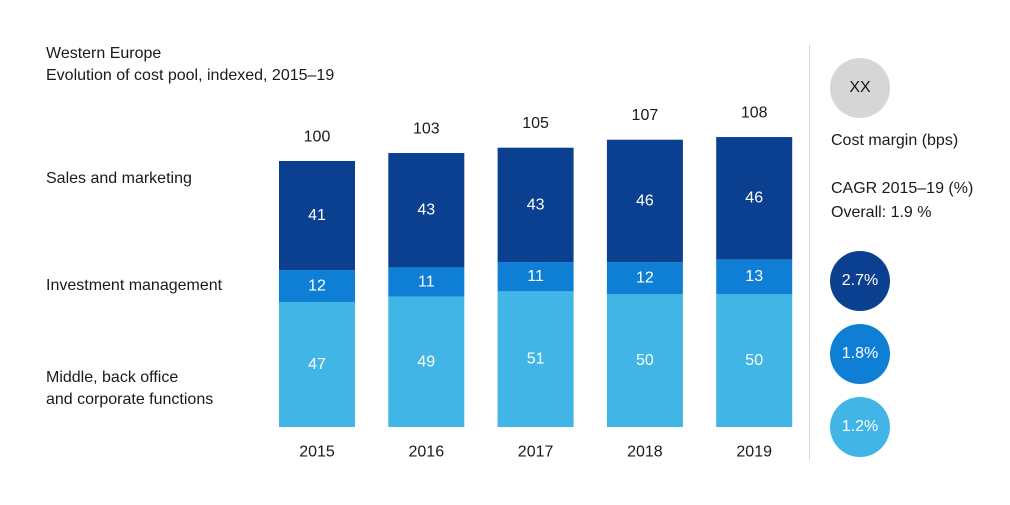  I want to click on label-investment-management: Investment management, so click(134, 285).